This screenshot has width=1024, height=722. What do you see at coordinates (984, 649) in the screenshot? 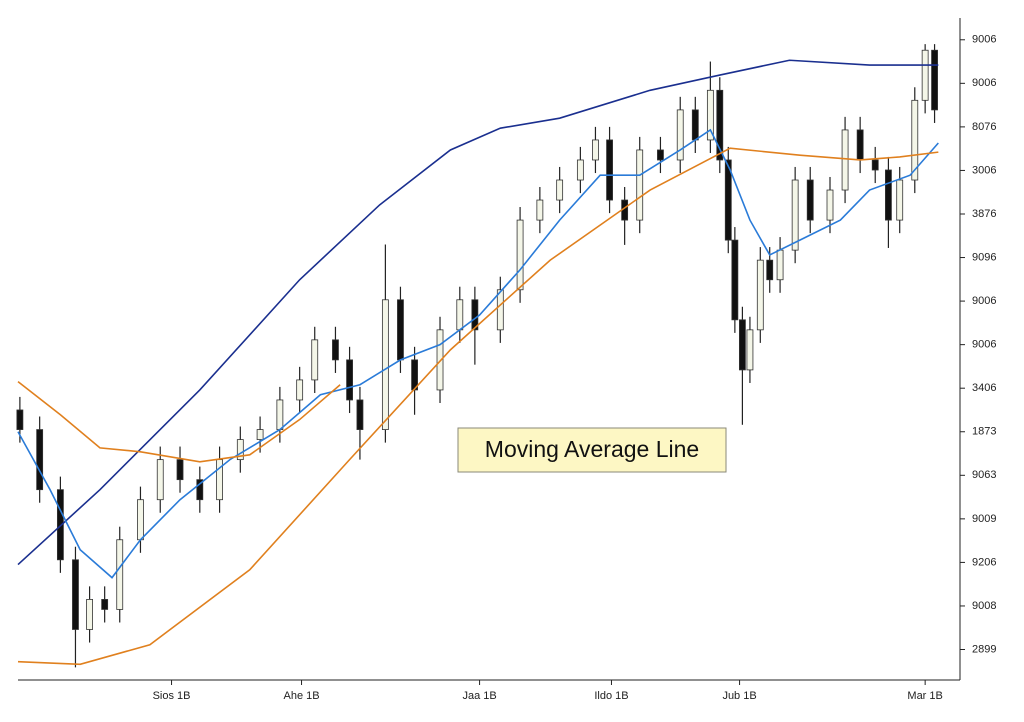
I see `y-tick-label: 2899` at bounding box center [984, 649].